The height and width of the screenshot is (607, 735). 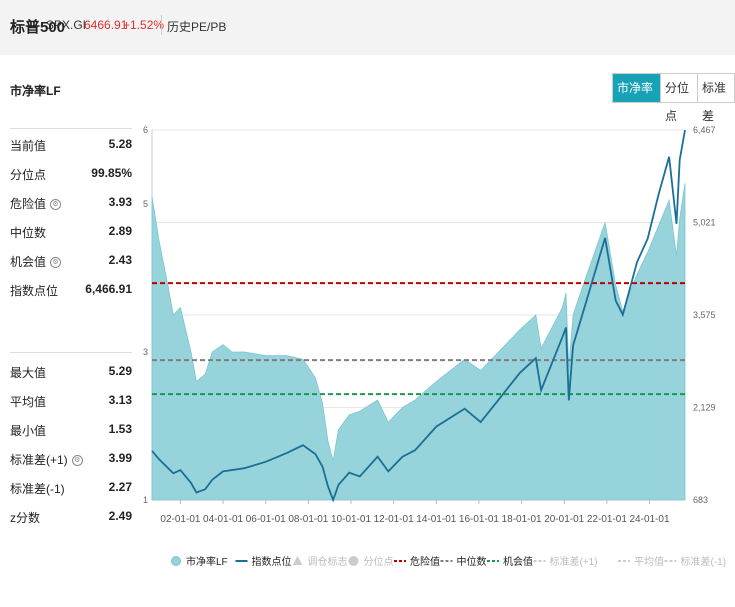 What do you see at coordinates (71, 145) in the screenshot?
I see `stat-current: 当前值 5.28` at bounding box center [71, 145].